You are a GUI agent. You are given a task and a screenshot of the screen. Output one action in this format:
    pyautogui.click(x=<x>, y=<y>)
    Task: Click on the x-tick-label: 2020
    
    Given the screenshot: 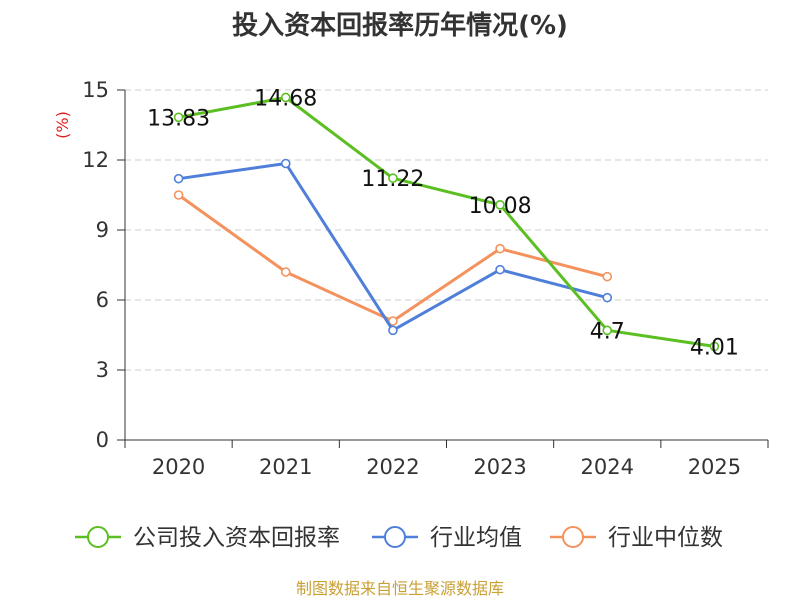 What is the action you would take?
    pyautogui.click(x=178, y=467)
    